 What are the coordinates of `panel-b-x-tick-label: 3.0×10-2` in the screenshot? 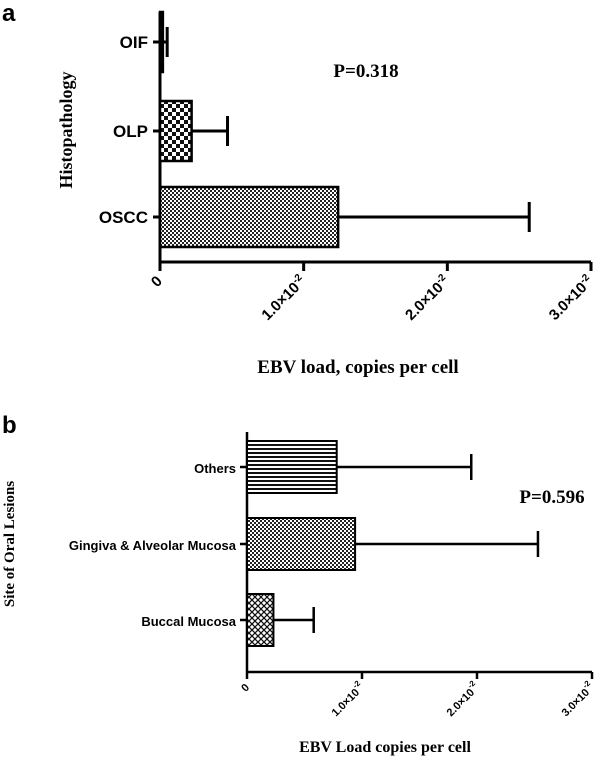 It's located at (576, 698).